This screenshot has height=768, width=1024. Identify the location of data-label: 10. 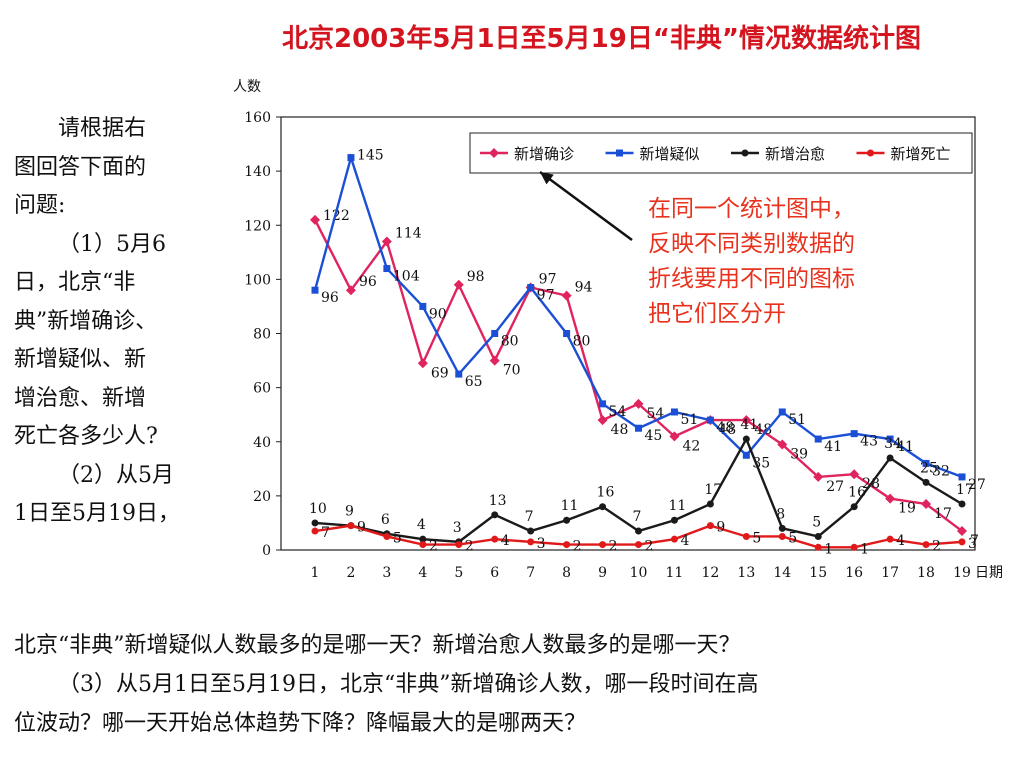
(318, 509).